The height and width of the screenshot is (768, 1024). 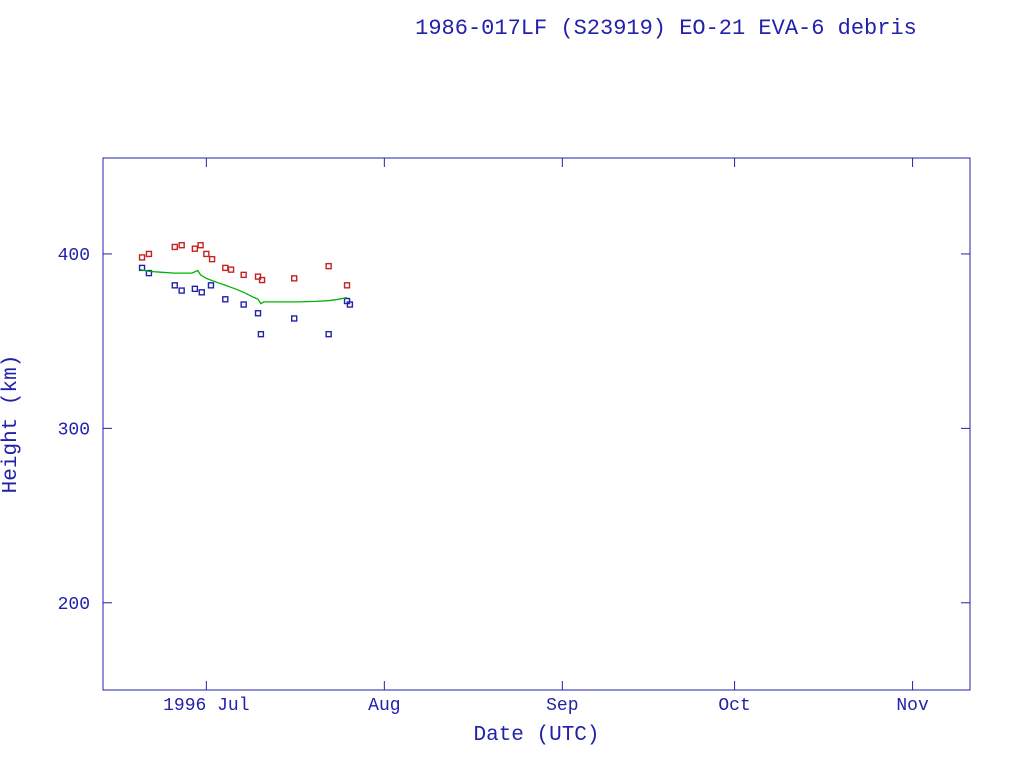 I want to click on y-tick-label: 300, so click(x=74, y=430).